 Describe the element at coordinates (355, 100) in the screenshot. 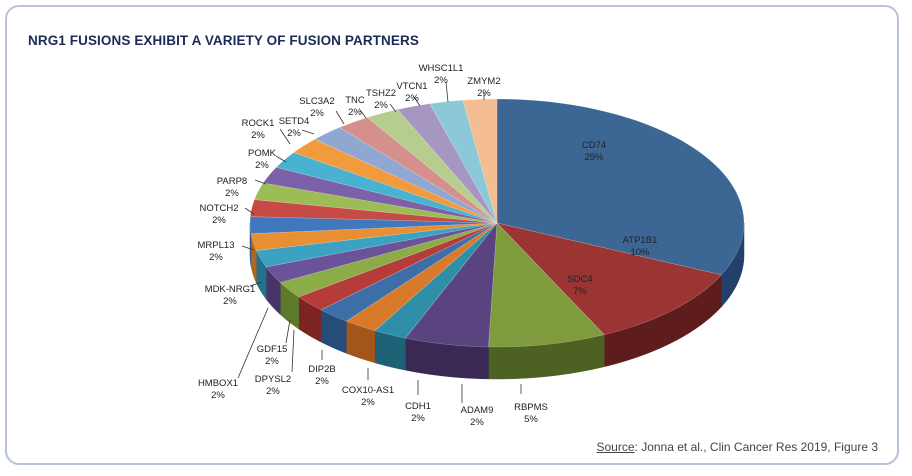

I see `slice-label-tnc: TNC` at that location.